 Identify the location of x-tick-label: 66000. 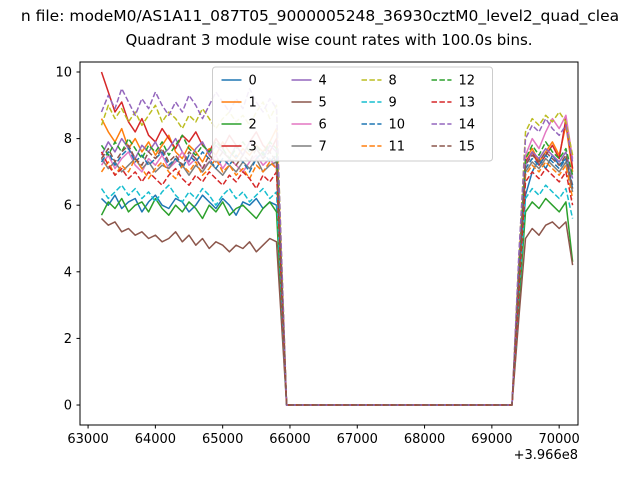
(289, 439).